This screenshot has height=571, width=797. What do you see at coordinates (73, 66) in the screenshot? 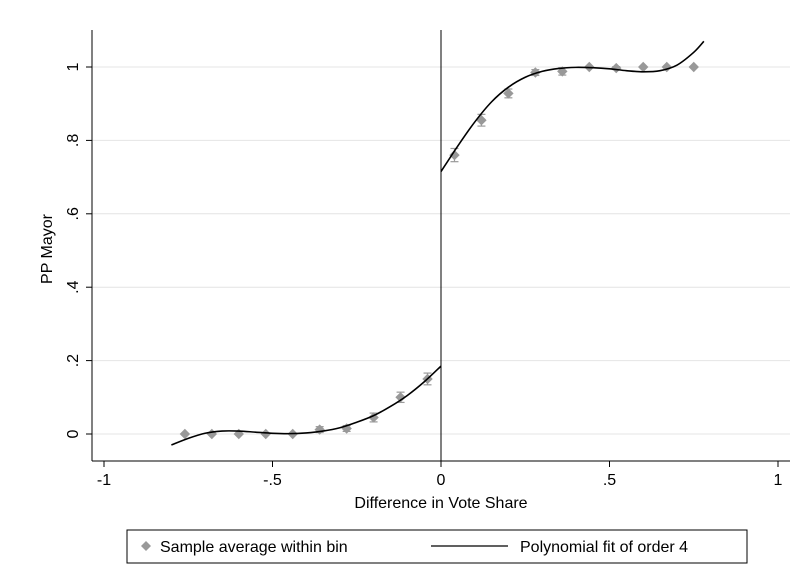
I see `y-tick-label-5: 1` at bounding box center [73, 66].